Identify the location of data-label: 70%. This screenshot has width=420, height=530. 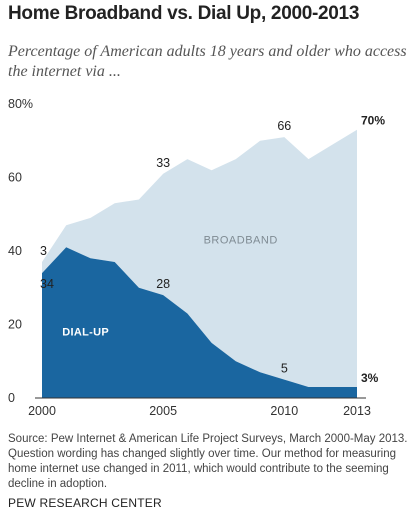
(373, 121).